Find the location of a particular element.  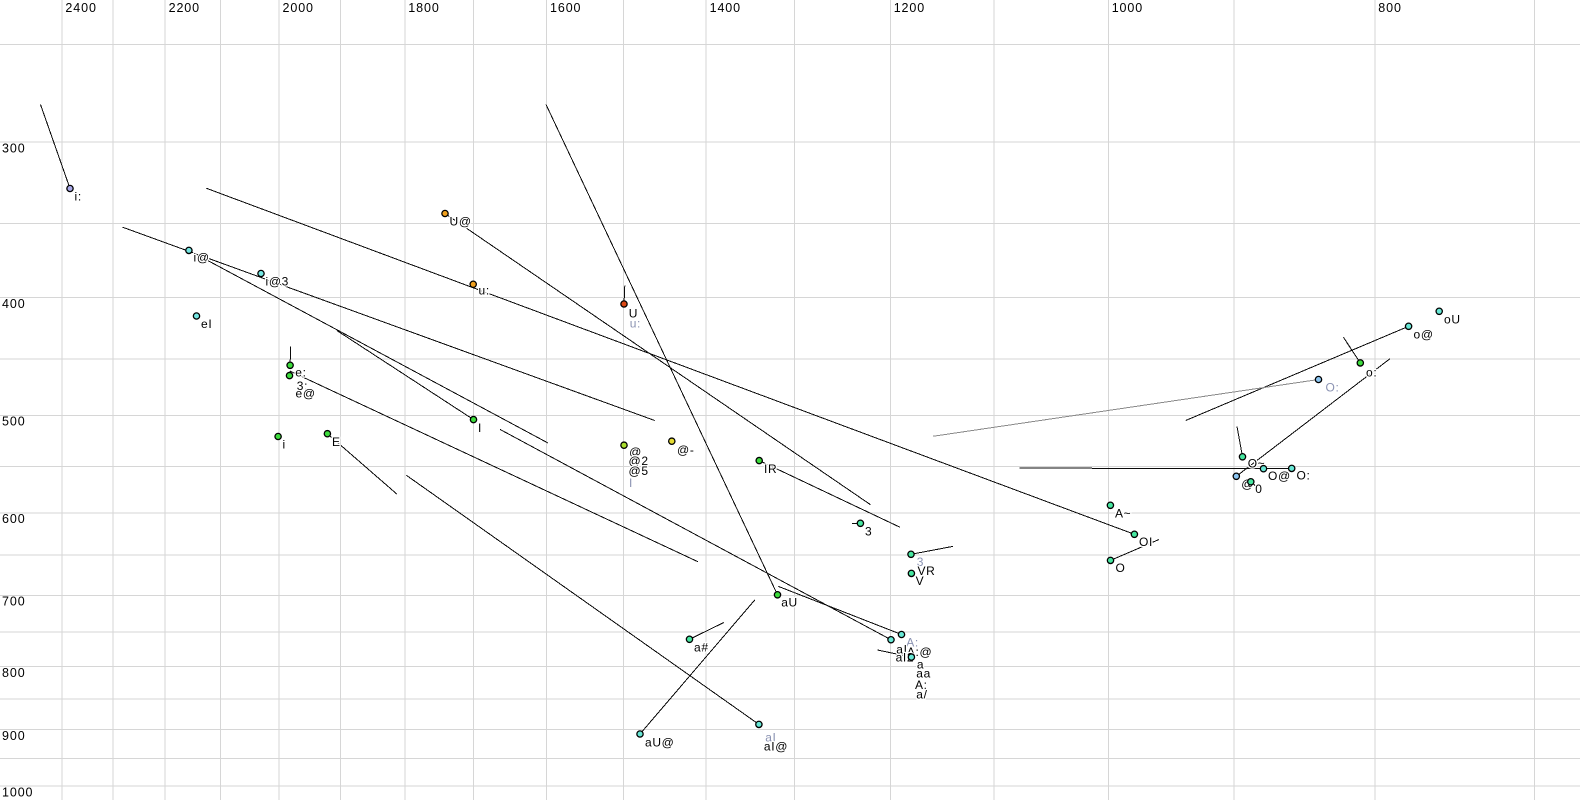

svg-text: IR is located at coordinates (770, 469).